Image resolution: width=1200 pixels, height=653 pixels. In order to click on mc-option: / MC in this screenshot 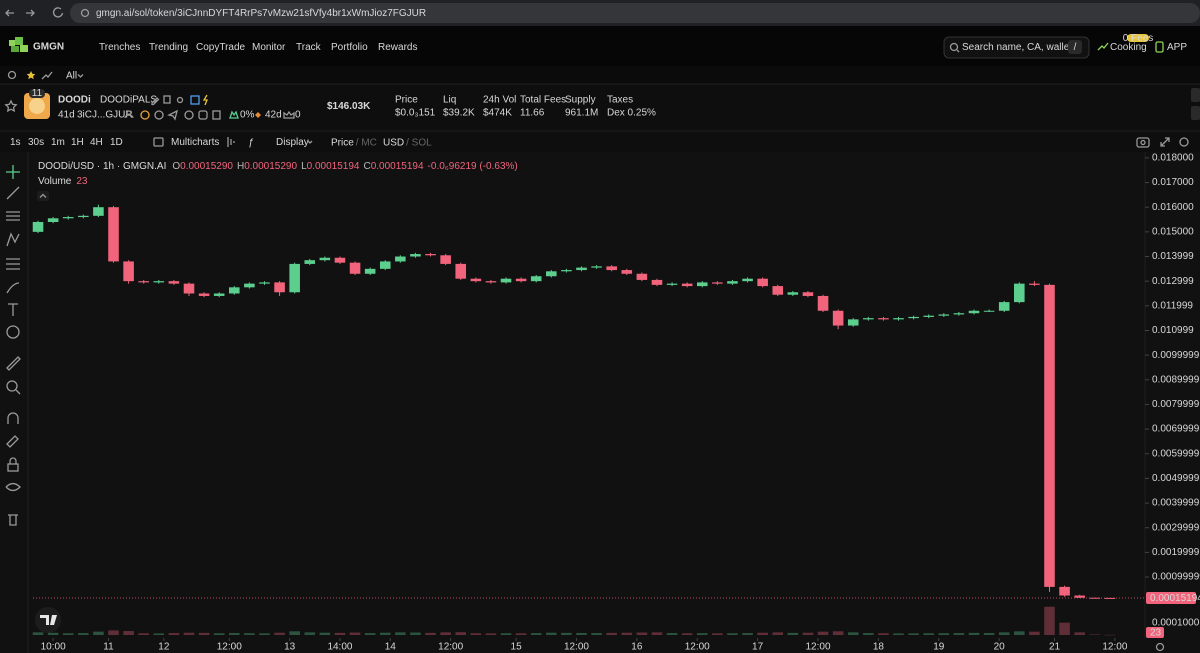, I will do `click(366, 142)`.